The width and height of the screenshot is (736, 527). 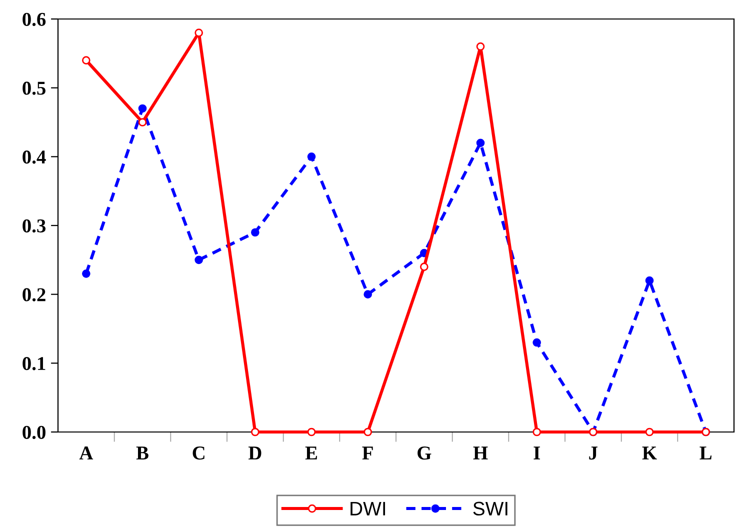 I want to click on y-tick-label: 0.6, so click(x=34, y=19).